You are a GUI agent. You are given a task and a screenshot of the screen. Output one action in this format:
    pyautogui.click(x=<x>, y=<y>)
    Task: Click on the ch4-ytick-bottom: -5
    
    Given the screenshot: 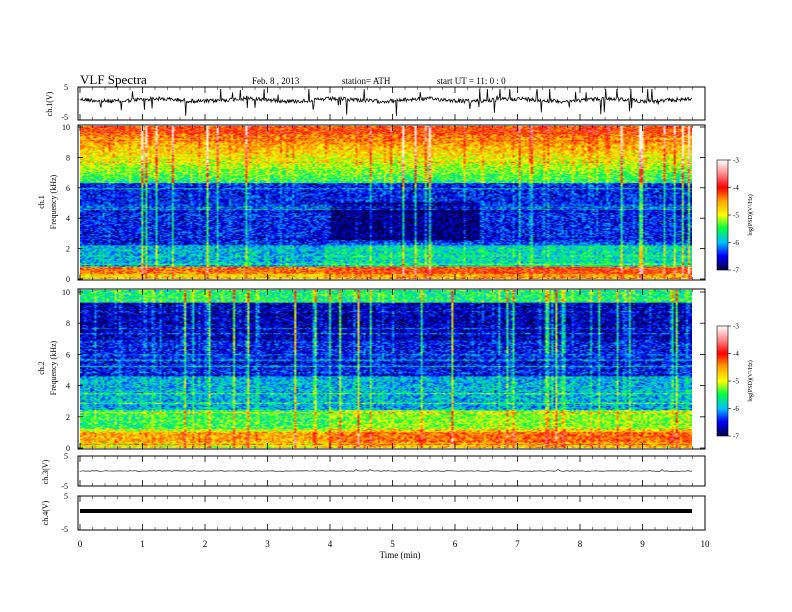 What is the action you would take?
    pyautogui.click(x=64, y=529)
    